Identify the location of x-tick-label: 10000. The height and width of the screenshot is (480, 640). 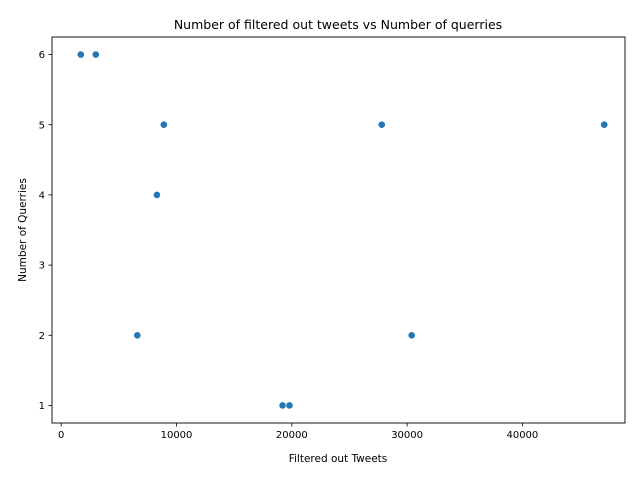
(177, 435).